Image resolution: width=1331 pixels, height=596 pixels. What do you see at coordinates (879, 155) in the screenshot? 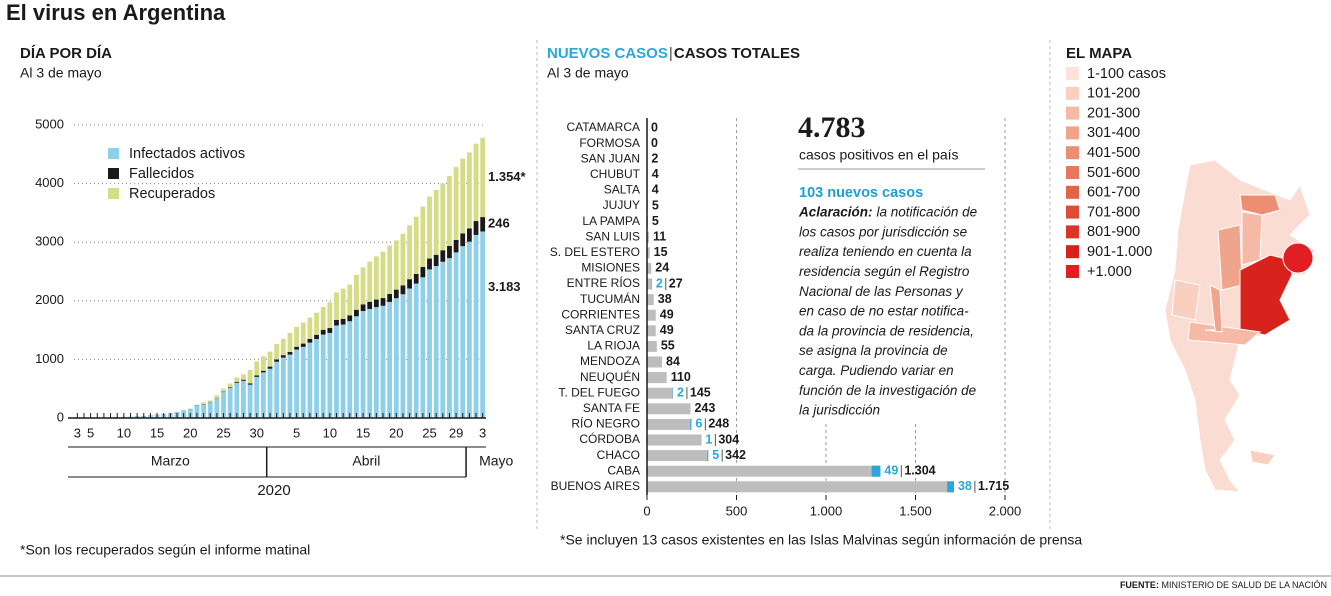
I see `callout-text: casos positivos en el país` at bounding box center [879, 155].